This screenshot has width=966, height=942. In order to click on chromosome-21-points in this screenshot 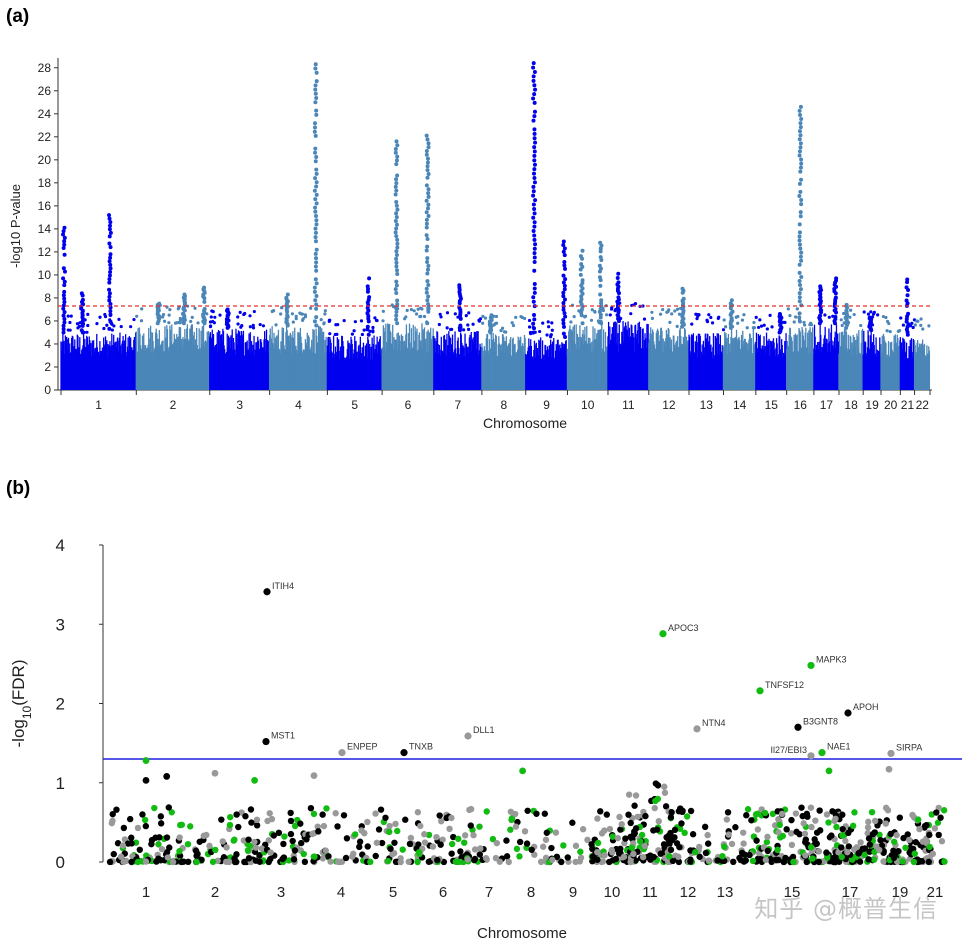, I will do `click(908, 333)`.